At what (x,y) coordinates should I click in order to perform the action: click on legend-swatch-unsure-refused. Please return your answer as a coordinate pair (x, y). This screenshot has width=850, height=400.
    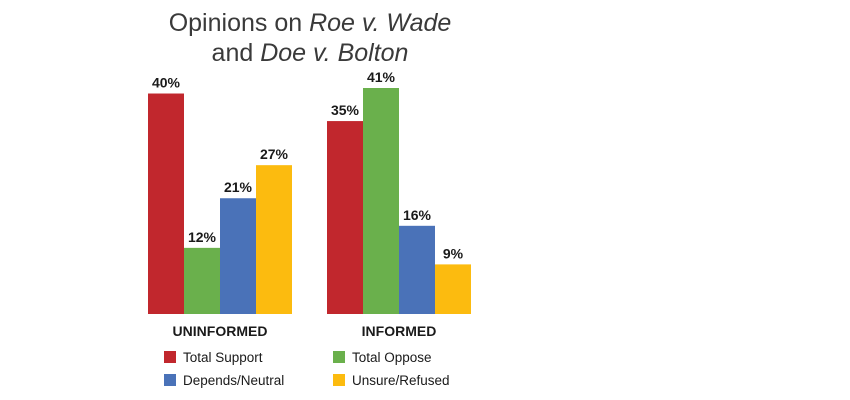
    Looking at the image, I should click on (339, 380).